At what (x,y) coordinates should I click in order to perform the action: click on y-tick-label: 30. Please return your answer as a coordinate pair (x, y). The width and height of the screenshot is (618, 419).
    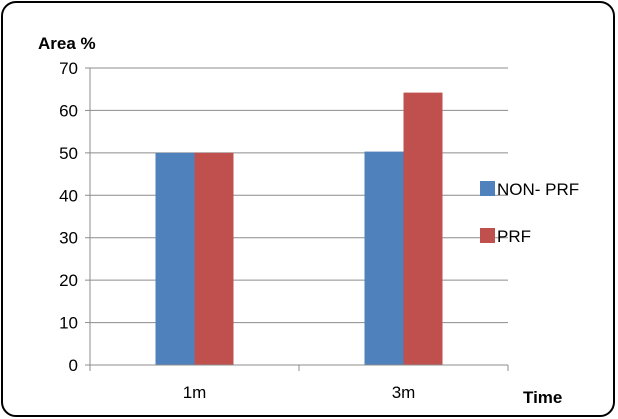
    Looking at the image, I should click on (68, 238).